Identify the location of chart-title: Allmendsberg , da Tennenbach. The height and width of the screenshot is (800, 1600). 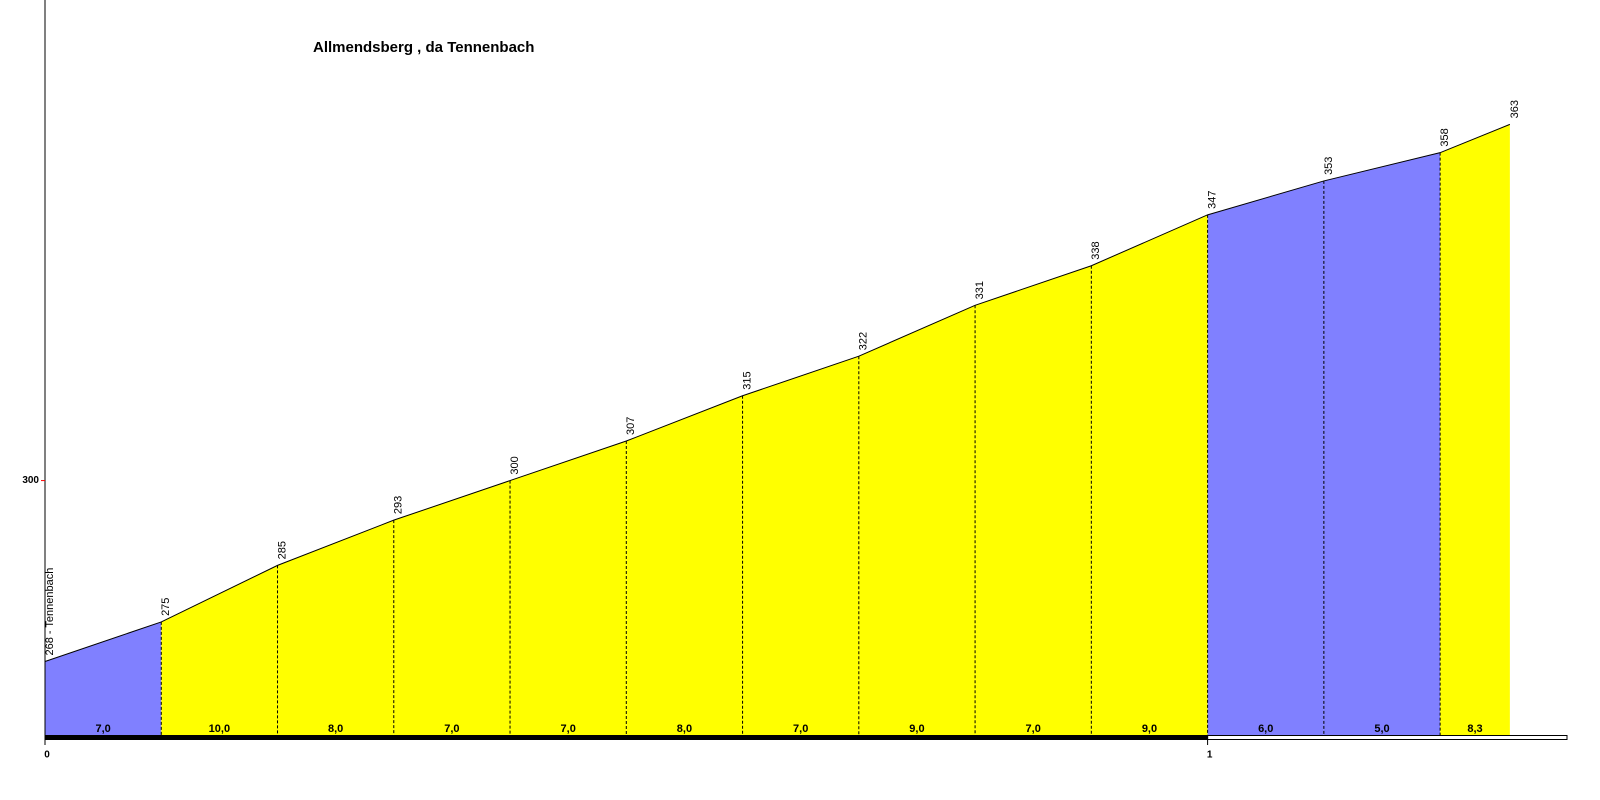
(423, 47).